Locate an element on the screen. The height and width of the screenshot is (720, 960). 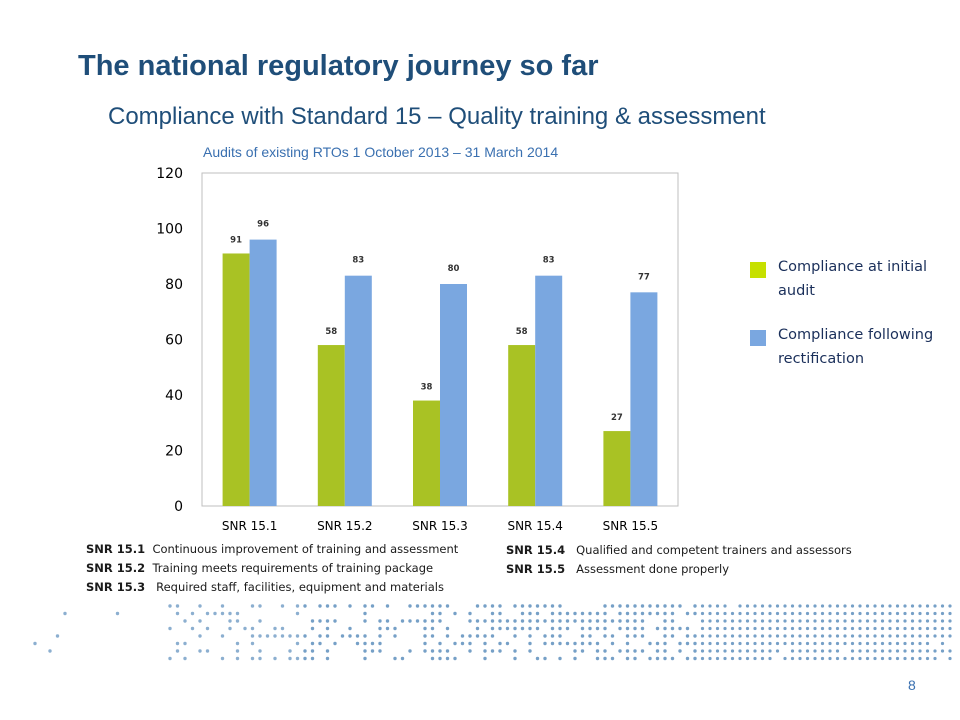
bar is located at coordinates (549, 390).